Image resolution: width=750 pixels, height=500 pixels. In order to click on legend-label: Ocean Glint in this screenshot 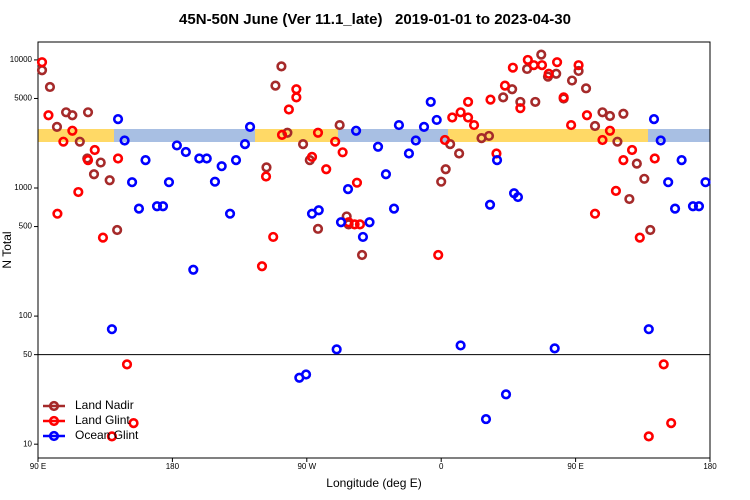, I will do `click(107, 435)`.